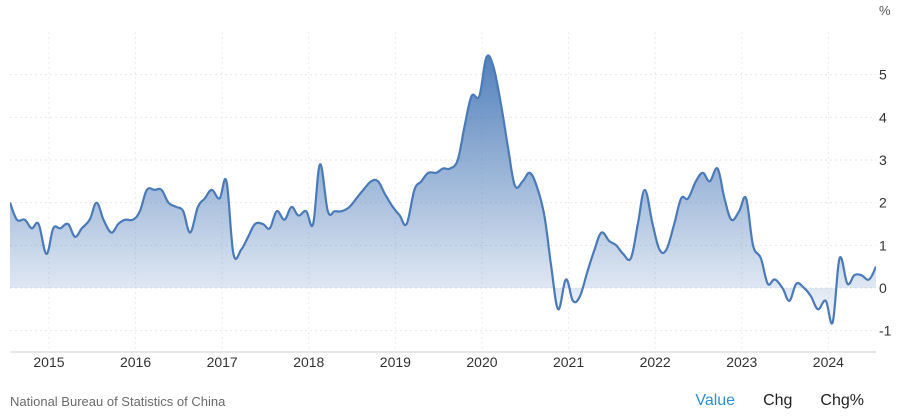 The width and height of the screenshot is (900, 418). I want to click on y-tick-label: 4, so click(883, 117).